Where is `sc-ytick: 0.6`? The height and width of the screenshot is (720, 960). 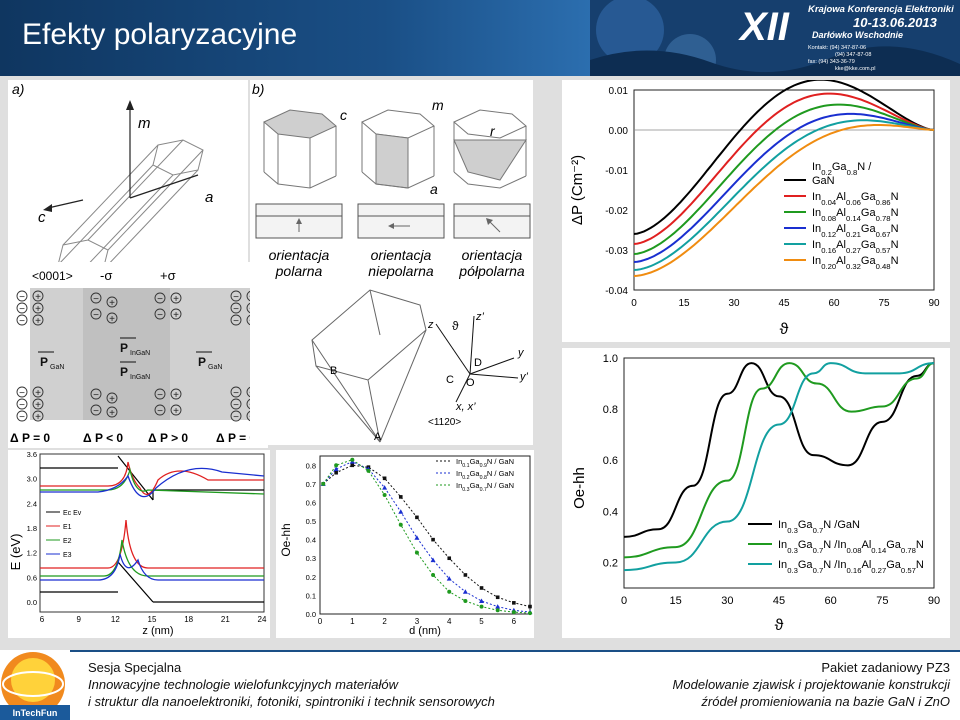
sc-ytick: 0.6 is located at coordinates (311, 502).